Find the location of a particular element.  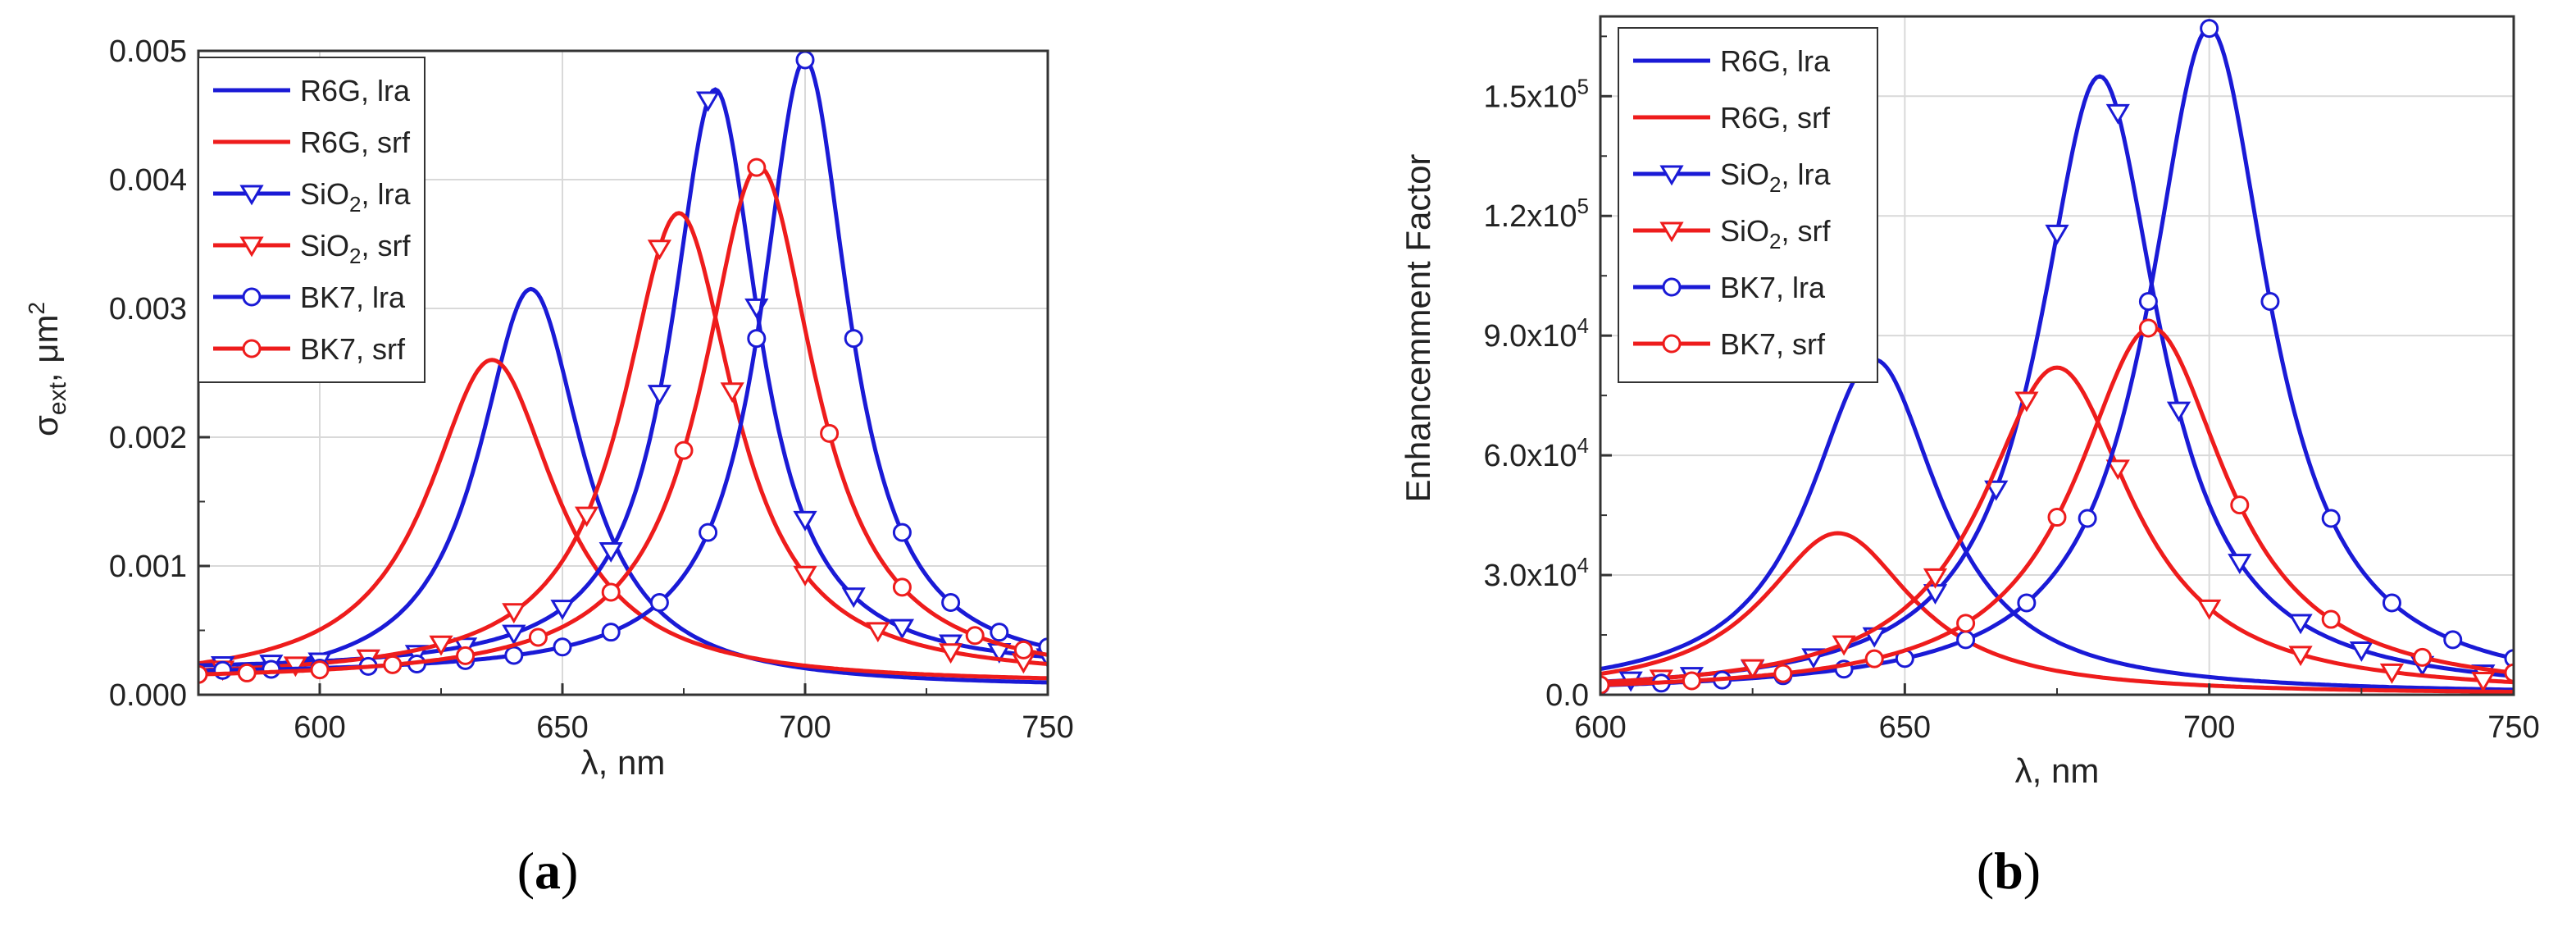

y-tick-label: 0.0 is located at coordinates (1567, 695).